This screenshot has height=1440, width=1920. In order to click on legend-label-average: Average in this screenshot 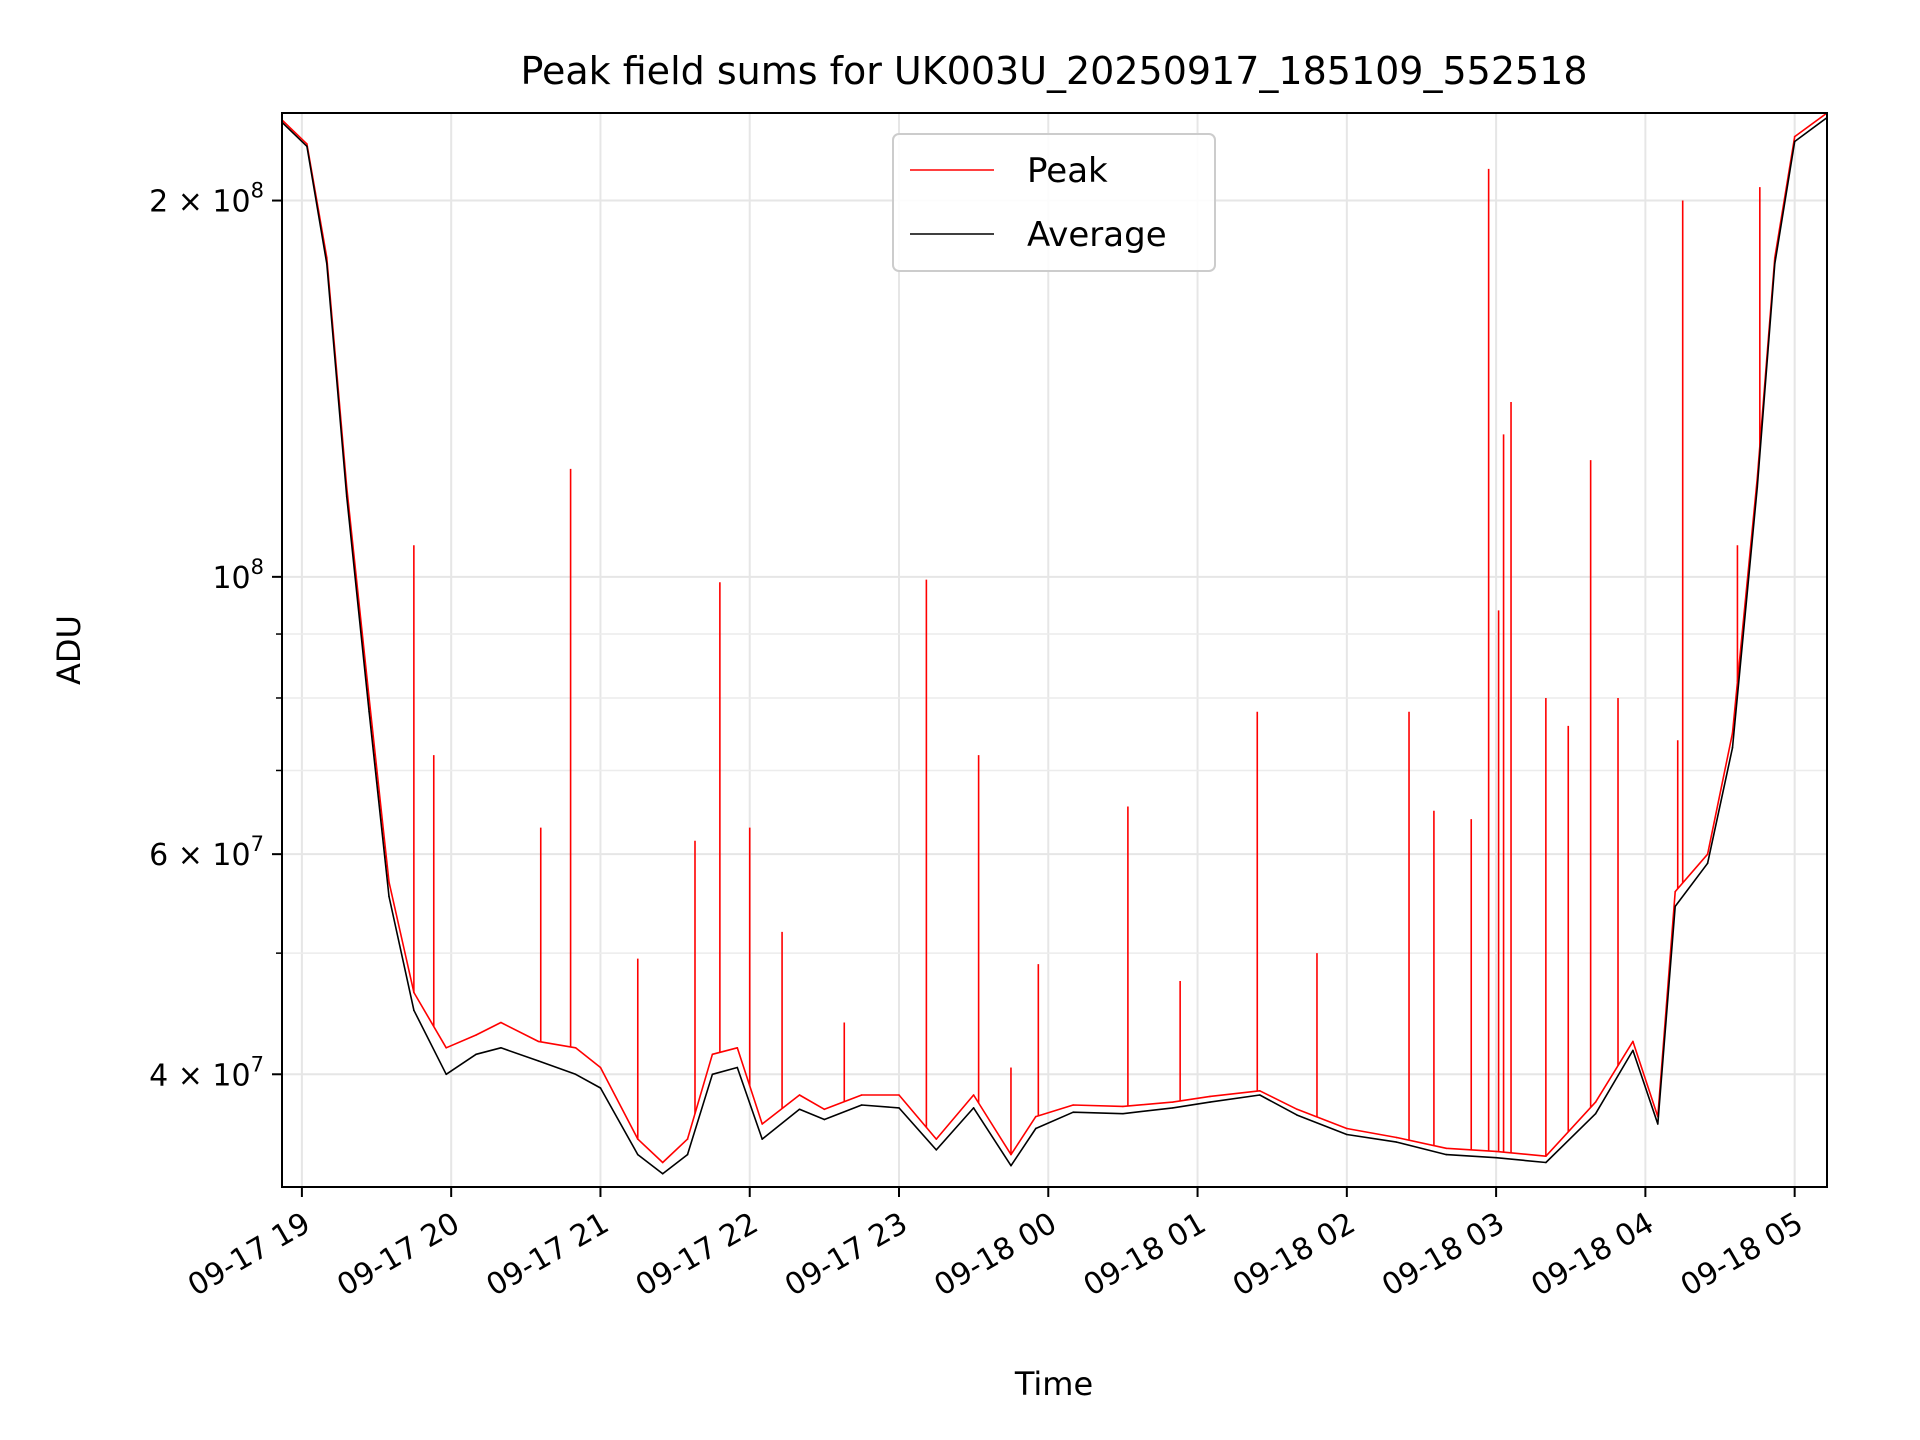, I will do `click(1097, 235)`.